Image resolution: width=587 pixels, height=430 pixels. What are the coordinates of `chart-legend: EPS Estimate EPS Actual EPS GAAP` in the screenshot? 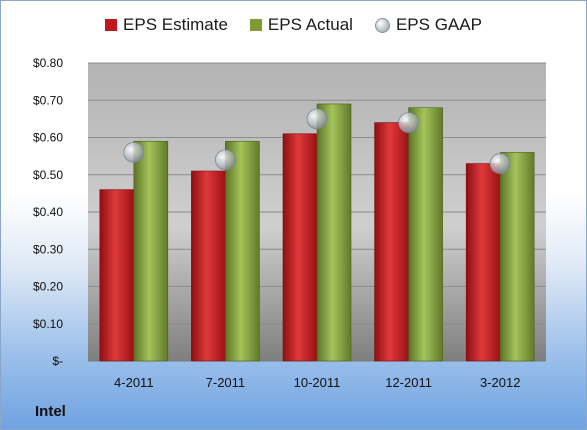 It's located at (293, 25).